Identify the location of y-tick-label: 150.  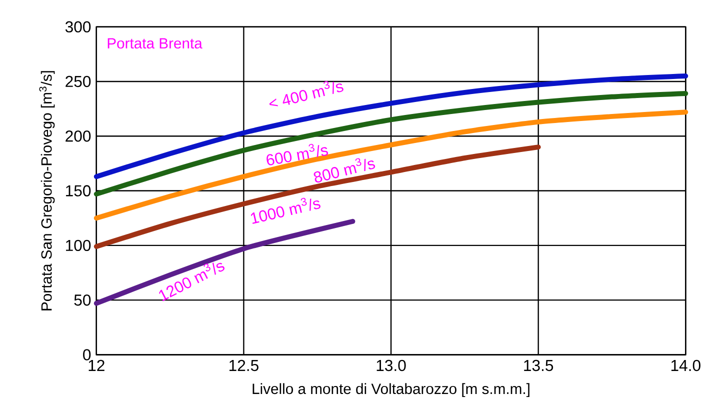
(78, 190).